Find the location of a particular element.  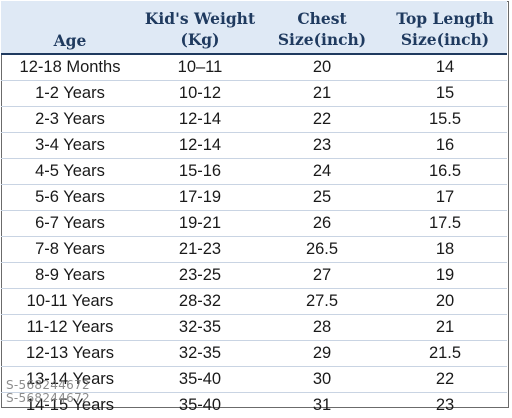

cell-length: 15 is located at coordinates (445, 94).